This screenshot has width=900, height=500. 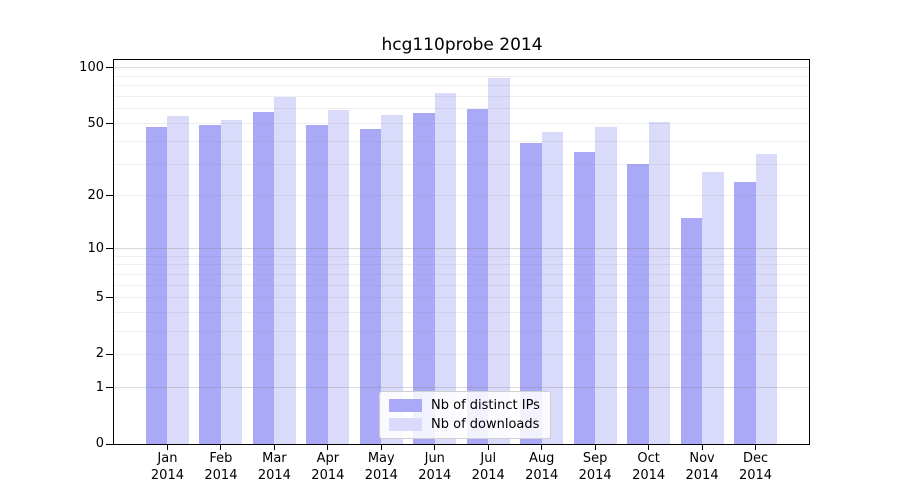 I want to click on bar-may-ips, so click(x=370, y=286).